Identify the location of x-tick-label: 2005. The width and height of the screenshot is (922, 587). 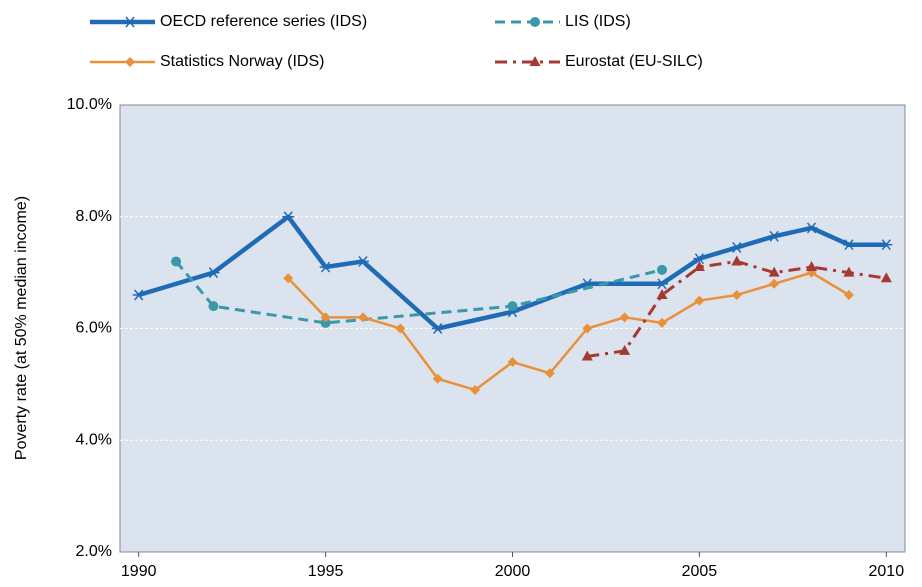
(700, 571).